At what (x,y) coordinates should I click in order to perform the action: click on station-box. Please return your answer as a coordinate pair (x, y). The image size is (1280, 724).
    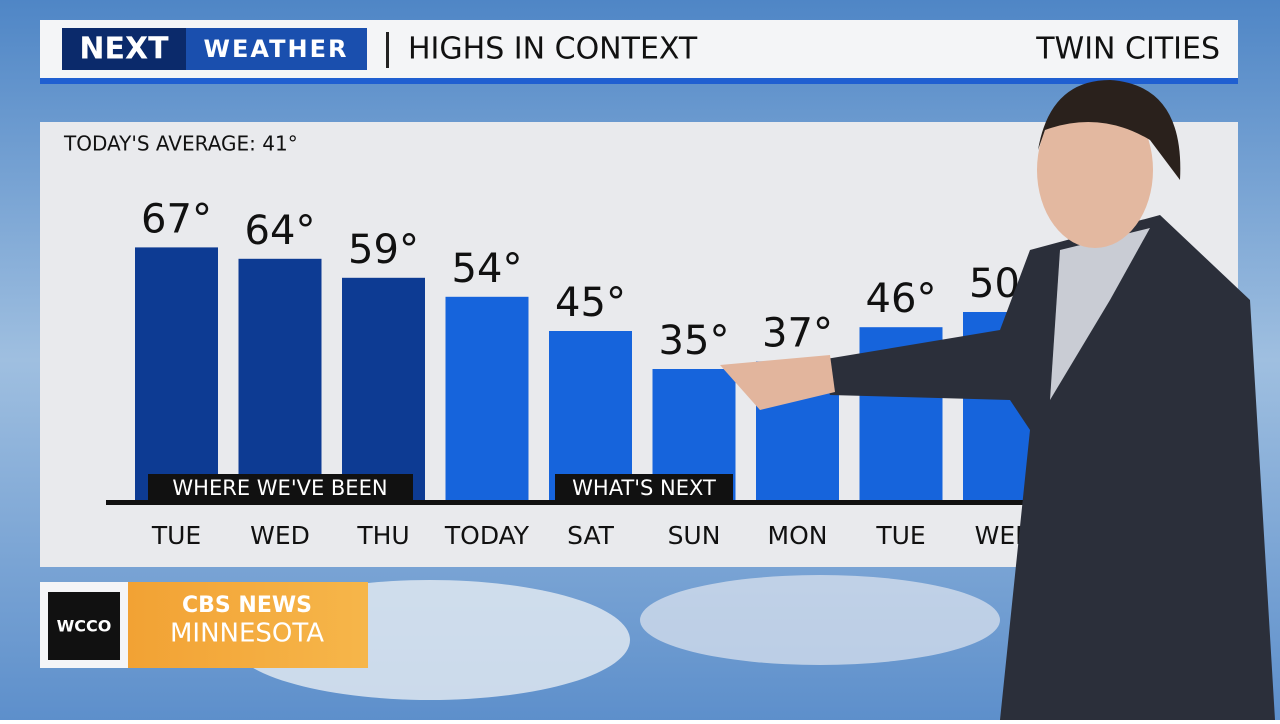
    Looking at the image, I should click on (84, 626).